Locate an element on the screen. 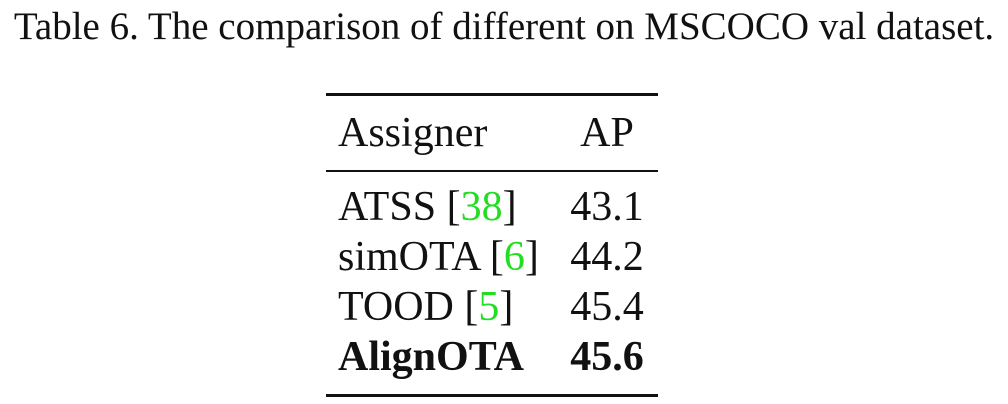 The height and width of the screenshot is (404, 1008). table-bottom-rule is located at coordinates (492, 395).